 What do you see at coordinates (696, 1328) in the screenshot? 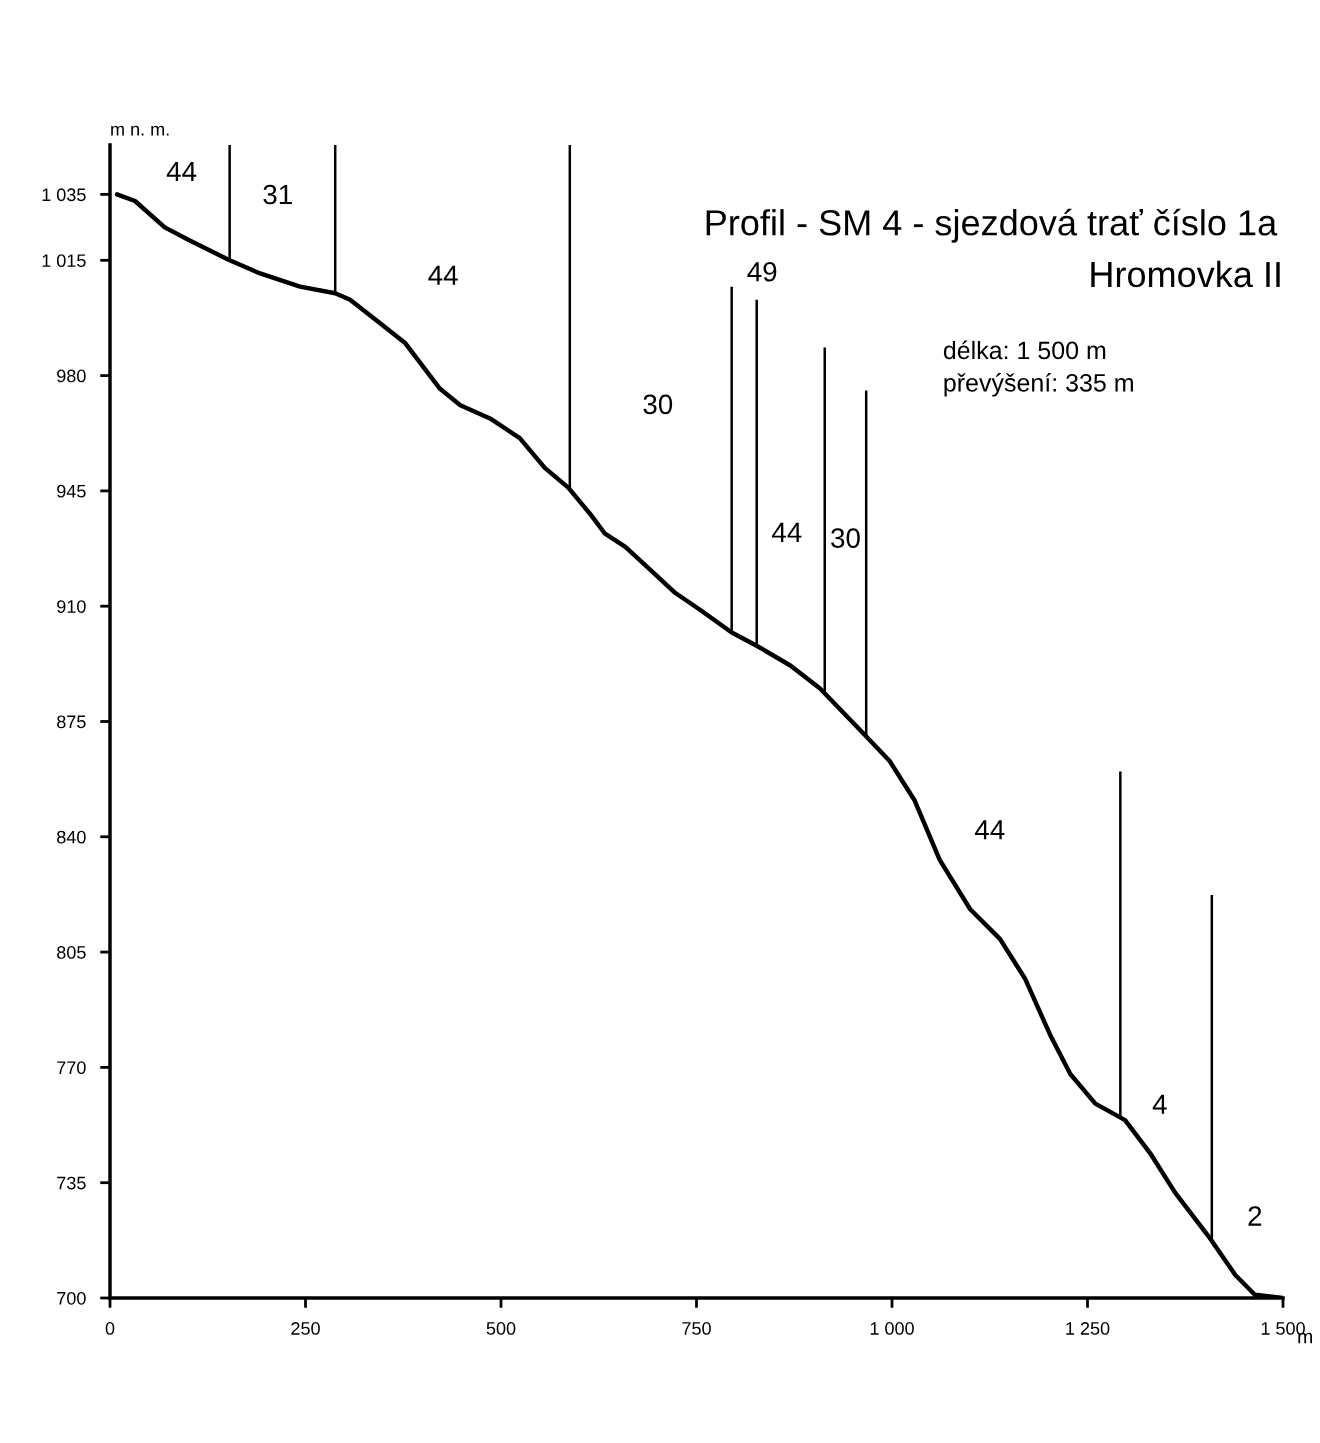
I see `x-tick-label: 750` at bounding box center [696, 1328].